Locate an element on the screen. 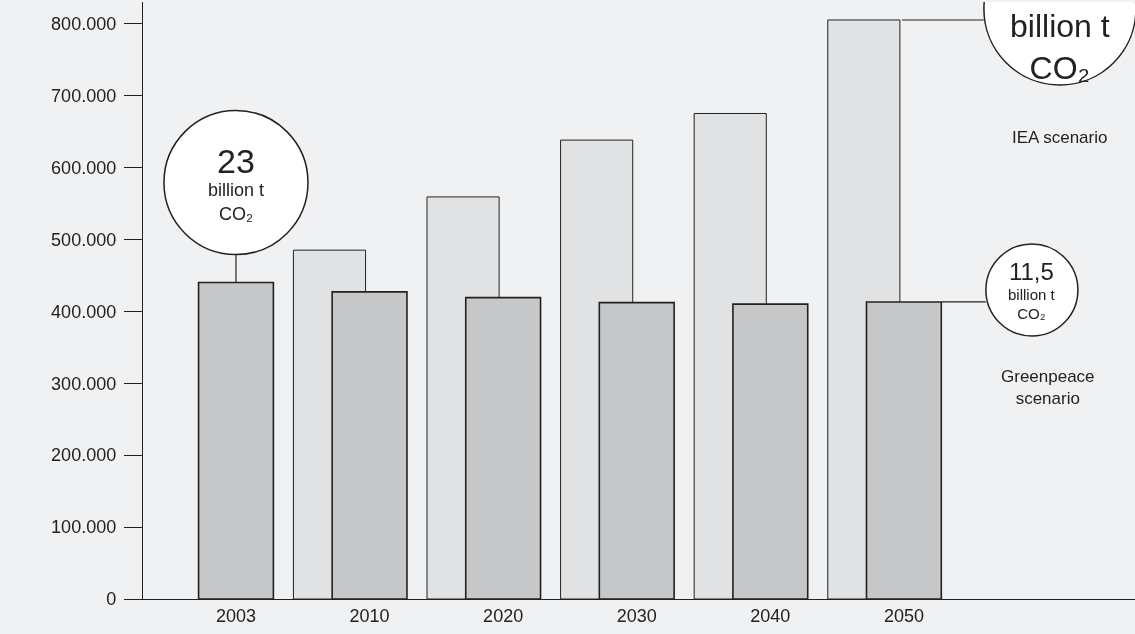 Image resolution: width=1135 pixels, height=634 pixels. x-tick-label: 2050 is located at coordinates (903, 615).